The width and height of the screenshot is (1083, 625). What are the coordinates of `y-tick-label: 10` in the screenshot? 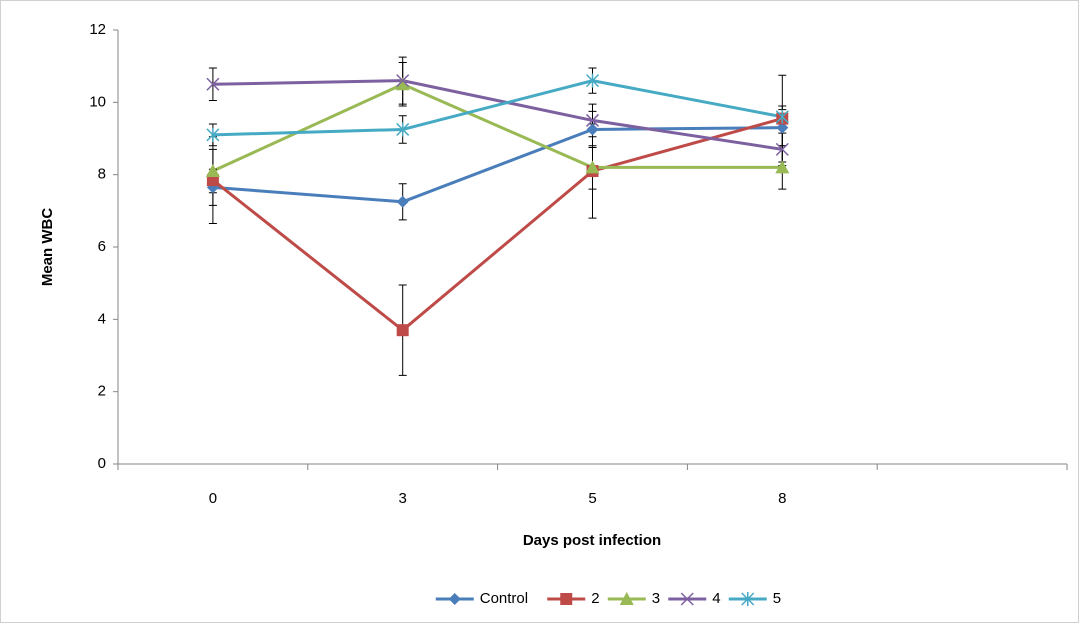 It's located at (97, 101).